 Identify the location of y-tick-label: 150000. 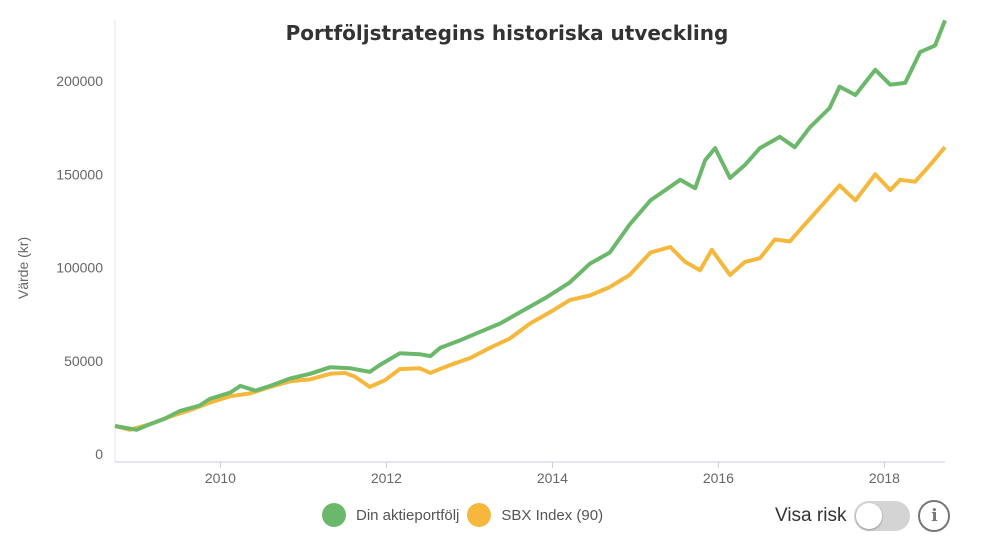
(79, 174).